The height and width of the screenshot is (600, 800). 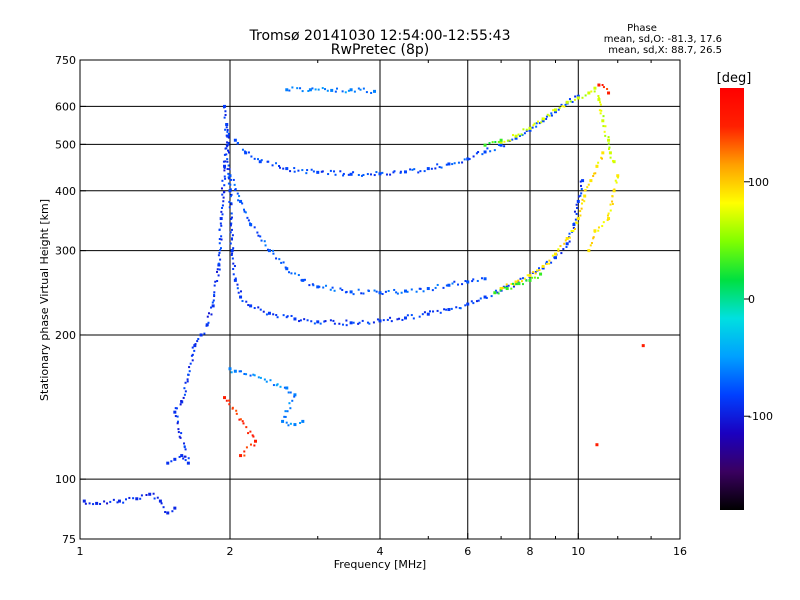 I want to click on chart-title: Tromsø 20141030 12:54:00-12:55:43, so click(x=380, y=36).